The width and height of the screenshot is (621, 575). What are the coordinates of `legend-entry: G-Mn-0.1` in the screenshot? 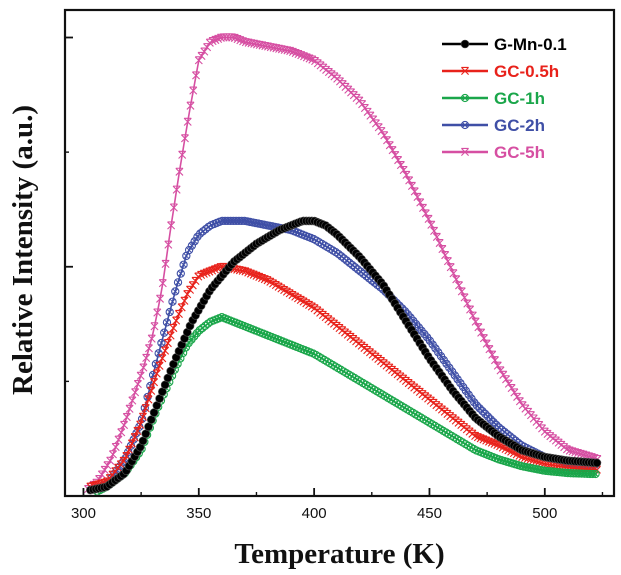 It's located at (504, 44).